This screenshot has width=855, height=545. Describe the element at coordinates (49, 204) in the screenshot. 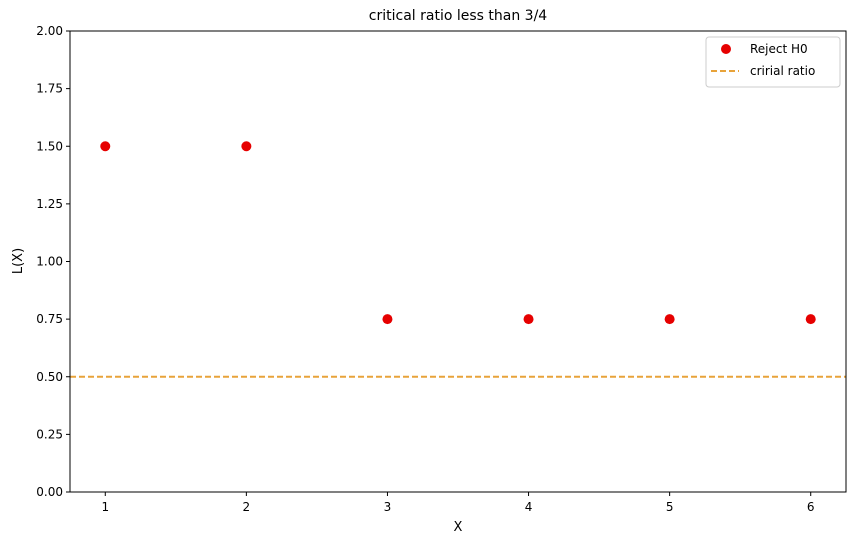

I see `y-tick-label: 1.25` at that location.